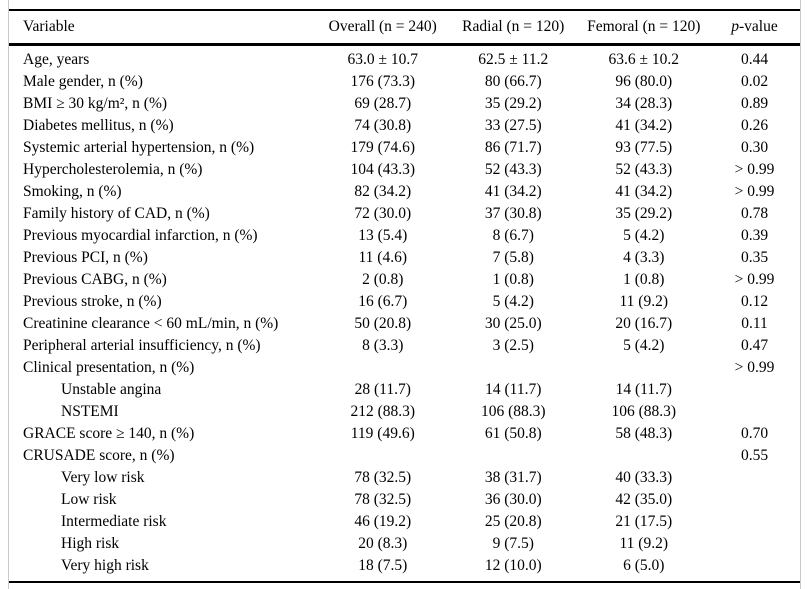  What do you see at coordinates (513, 81) in the screenshot?
I see `radial-value: 80 (66.7)` at bounding box center [513, 81].